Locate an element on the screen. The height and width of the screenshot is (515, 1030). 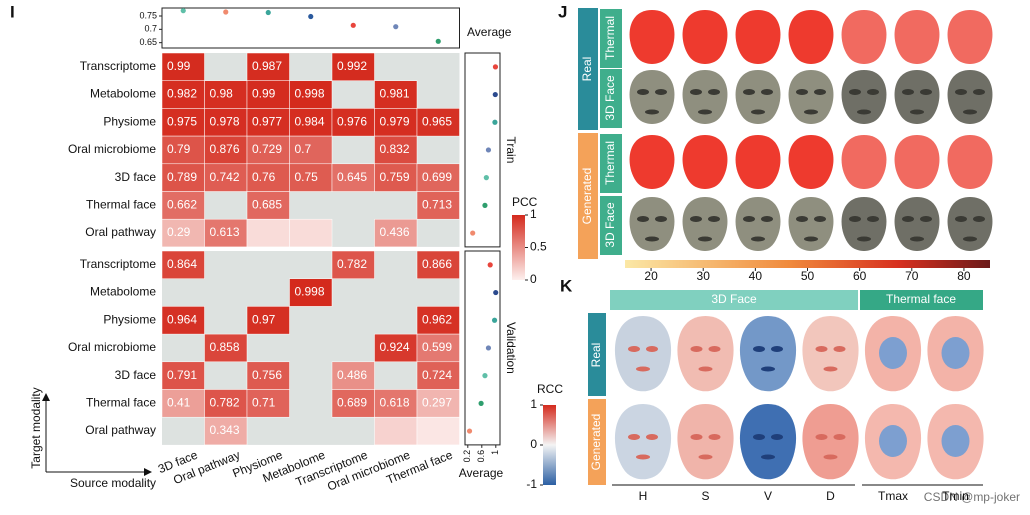
cell-label: 0.613 is located at coordinates (225, 232).